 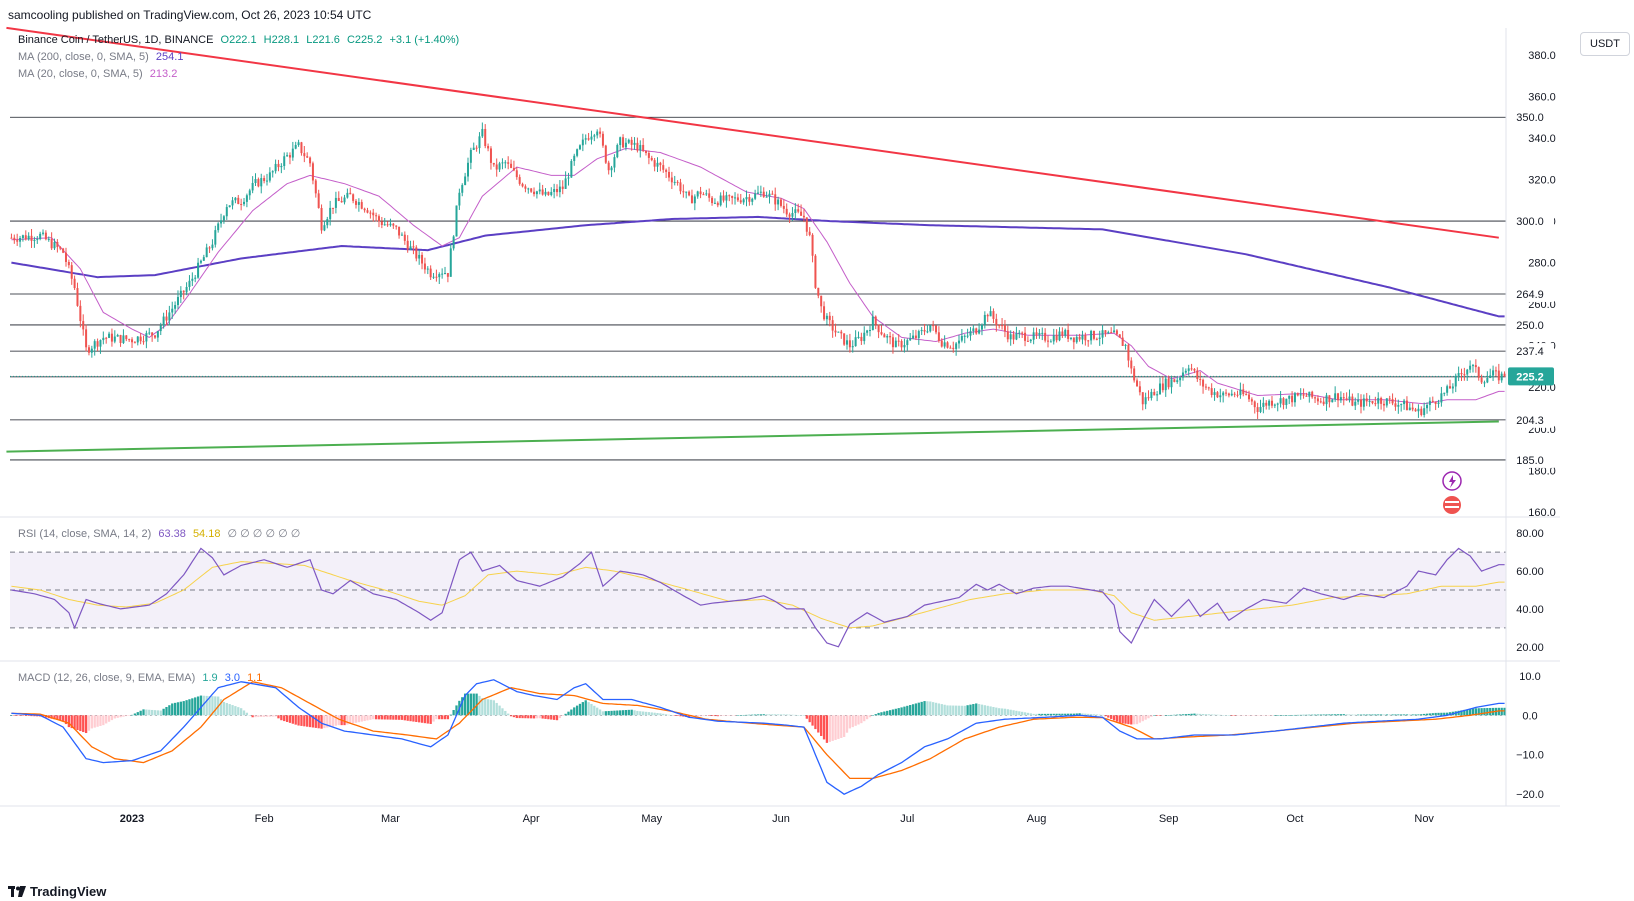 What do you see at coordinates (1605, 44) in the screenshot?
I see `currency-button: USDT` at bounding box center [1605, 44].